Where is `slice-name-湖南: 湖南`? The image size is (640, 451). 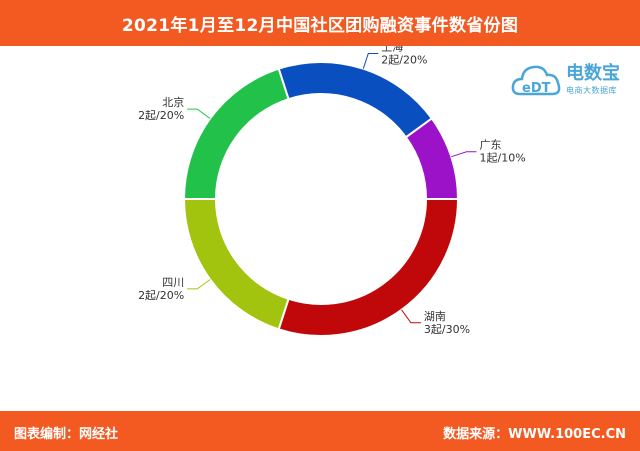 slice-name-湖南: 湖南 is located at coordinates (435, 316).